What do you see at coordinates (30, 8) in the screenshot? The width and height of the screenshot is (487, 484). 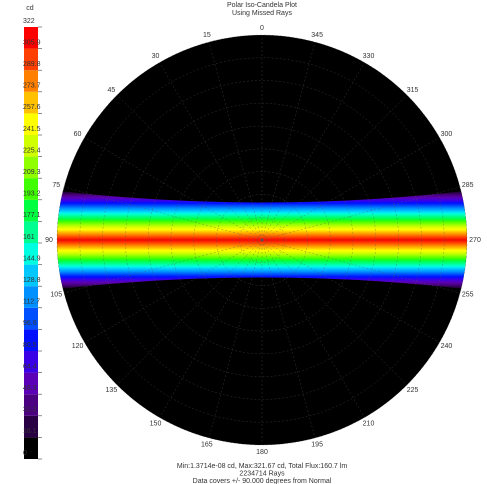 I see `colorbar-unit: cd` at bounding box center [30, 8].